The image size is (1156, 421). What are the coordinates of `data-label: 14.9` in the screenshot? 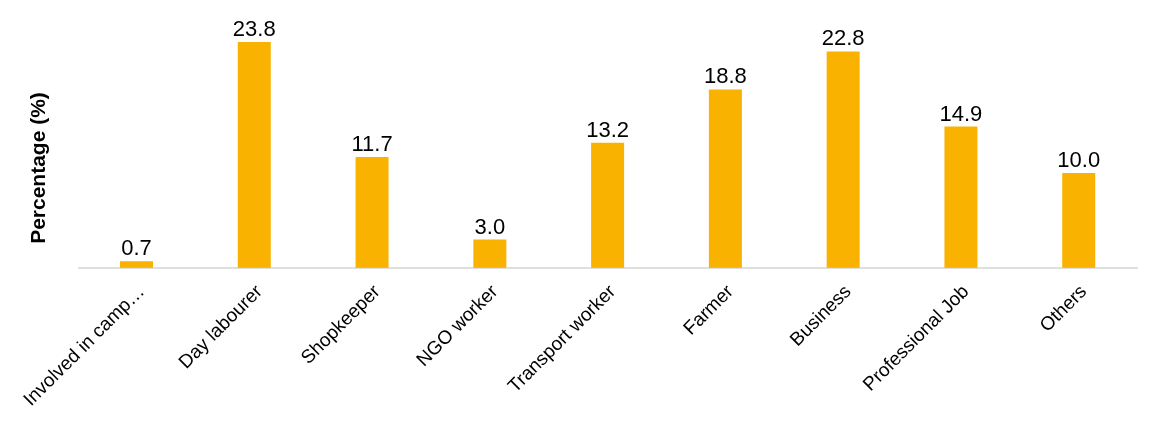 It's located at (961, 113).